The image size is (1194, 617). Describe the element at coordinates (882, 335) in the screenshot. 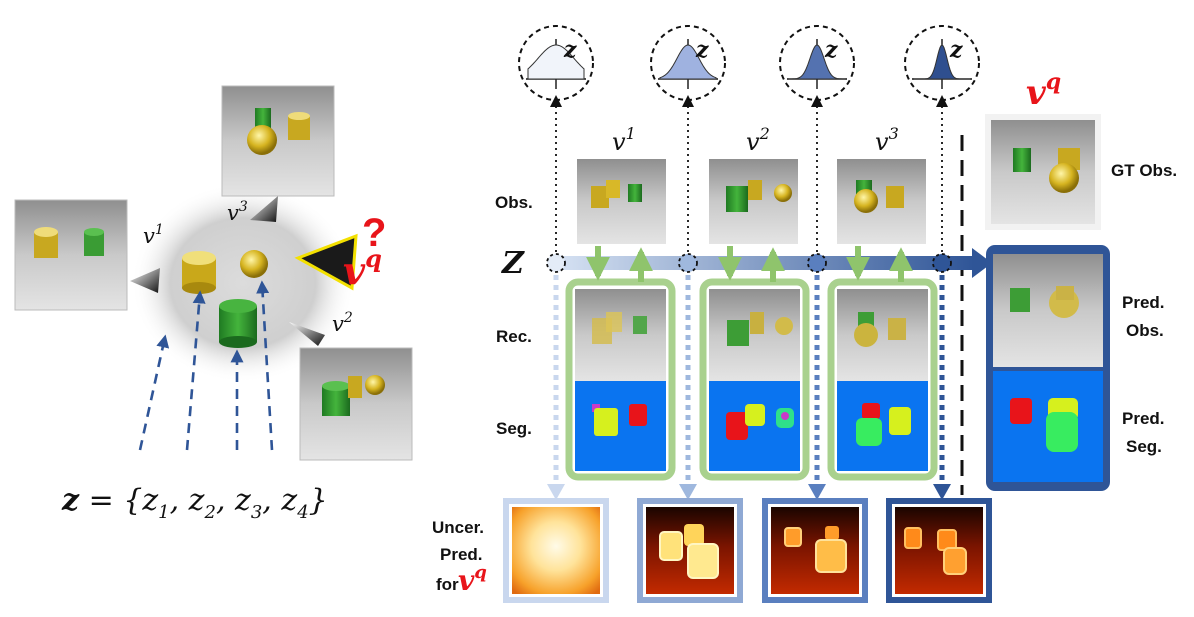

I see `rec-image-v3` at that location.